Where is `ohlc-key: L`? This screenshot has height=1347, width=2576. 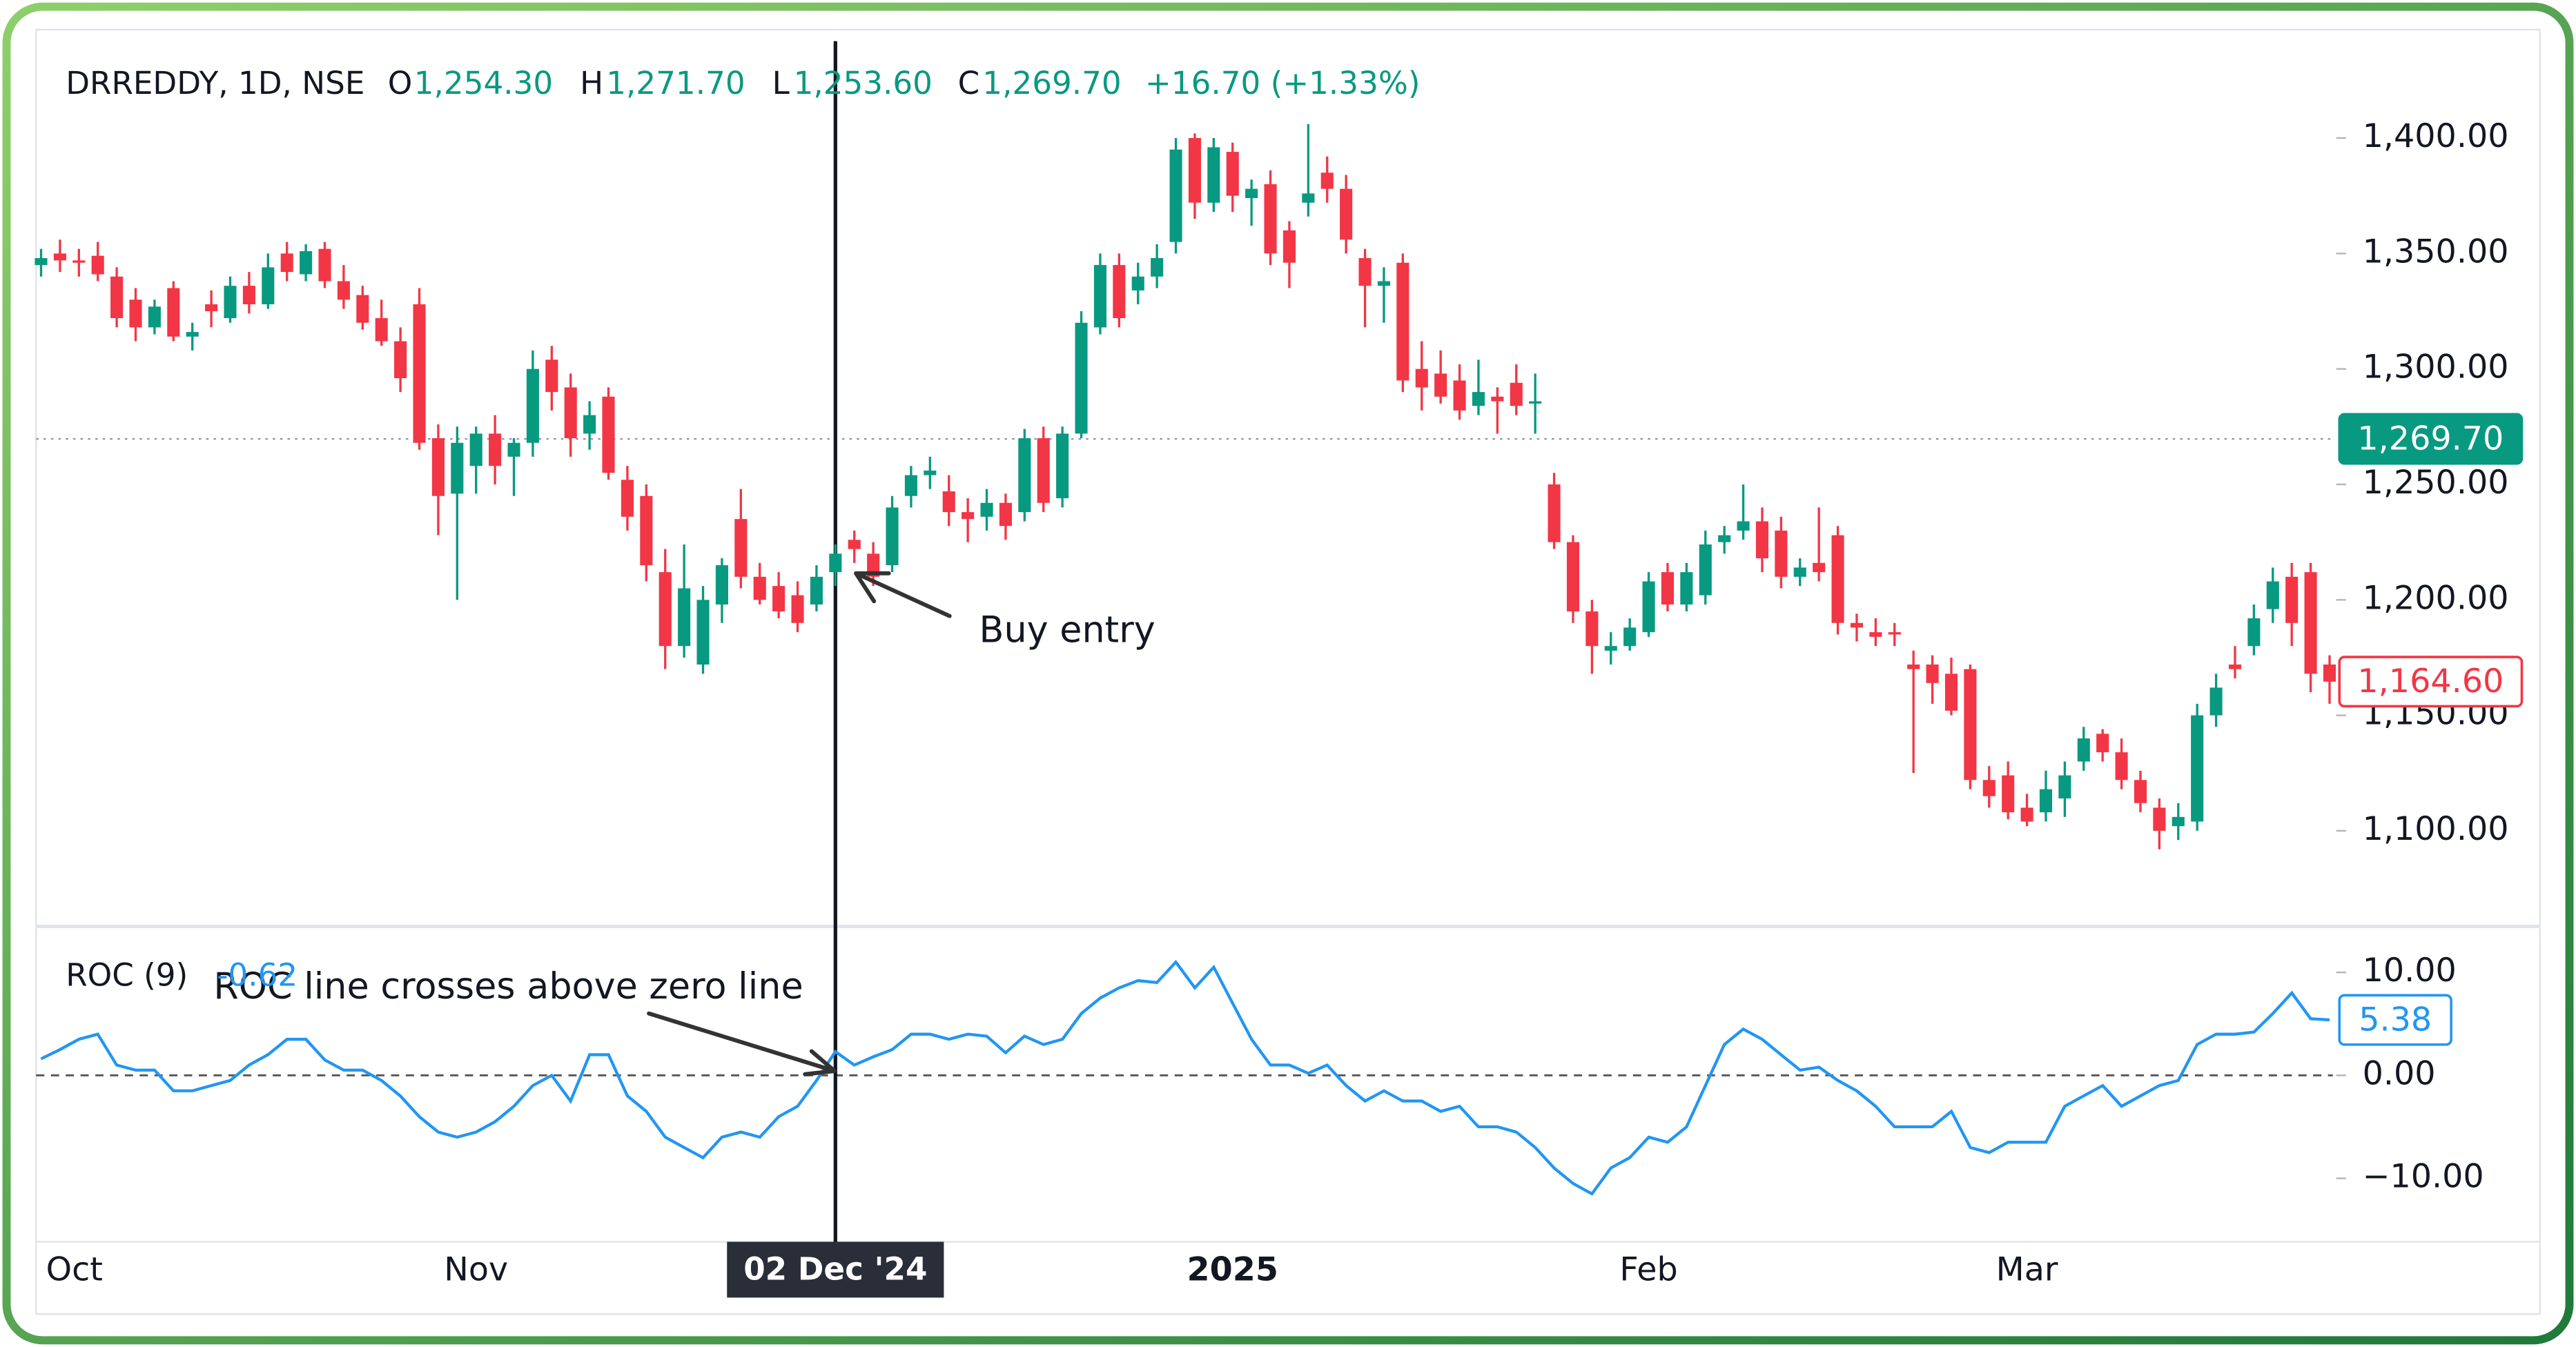
ohlc-key: L is located at coordinates (781, 83).